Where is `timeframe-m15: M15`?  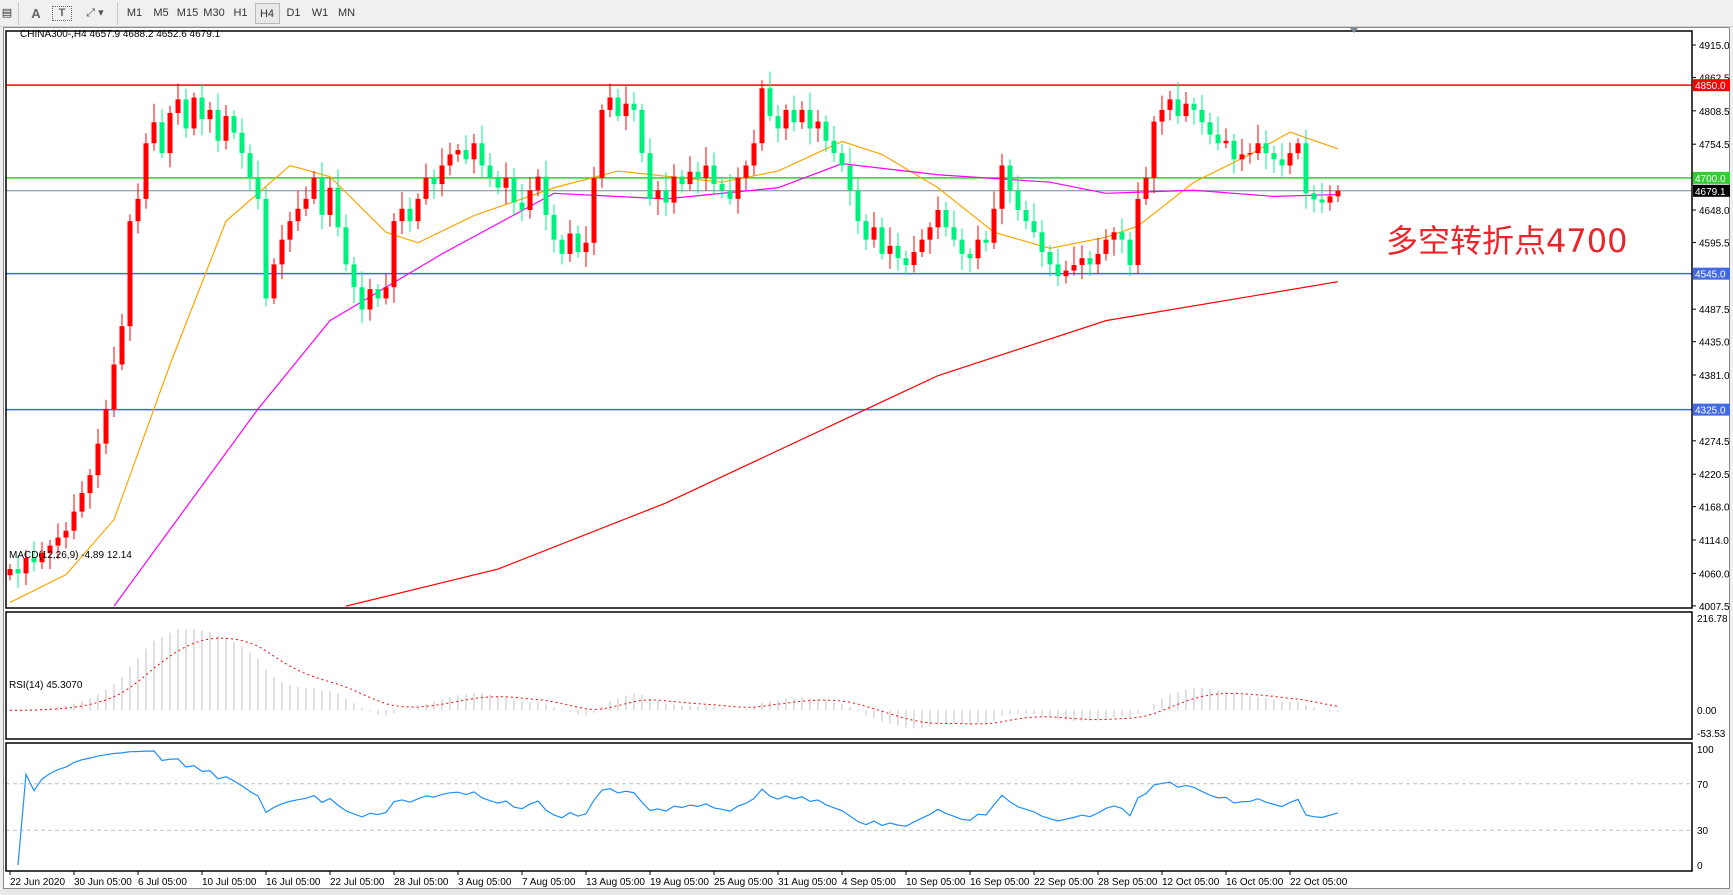
timeframe-m15: M15 is located at coordinates (187, 13).